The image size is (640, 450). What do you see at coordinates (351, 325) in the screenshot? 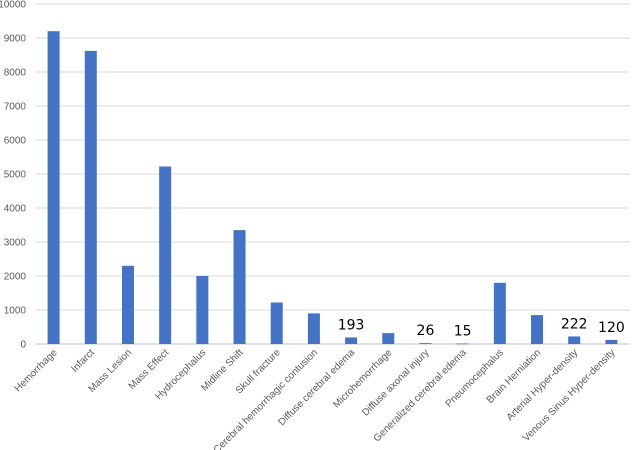
I see `data-label: 193` at bounding box center [351, 325].